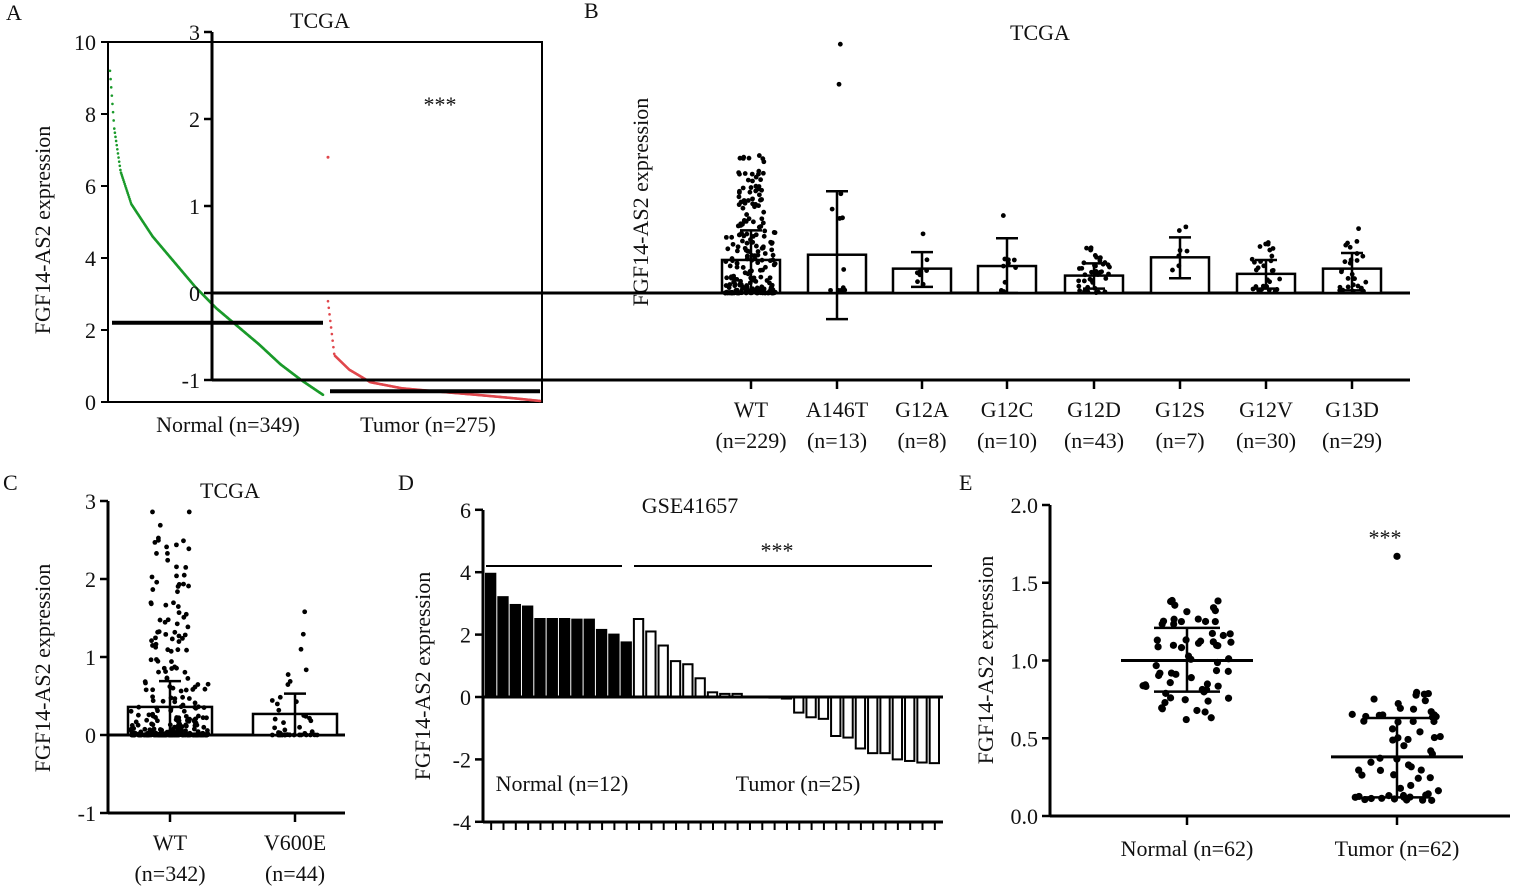  What do you see at coordinates (1040, 32) in the screenshot?
I see `panel-b-title: TCGA` at bounding box center [1040, 32].